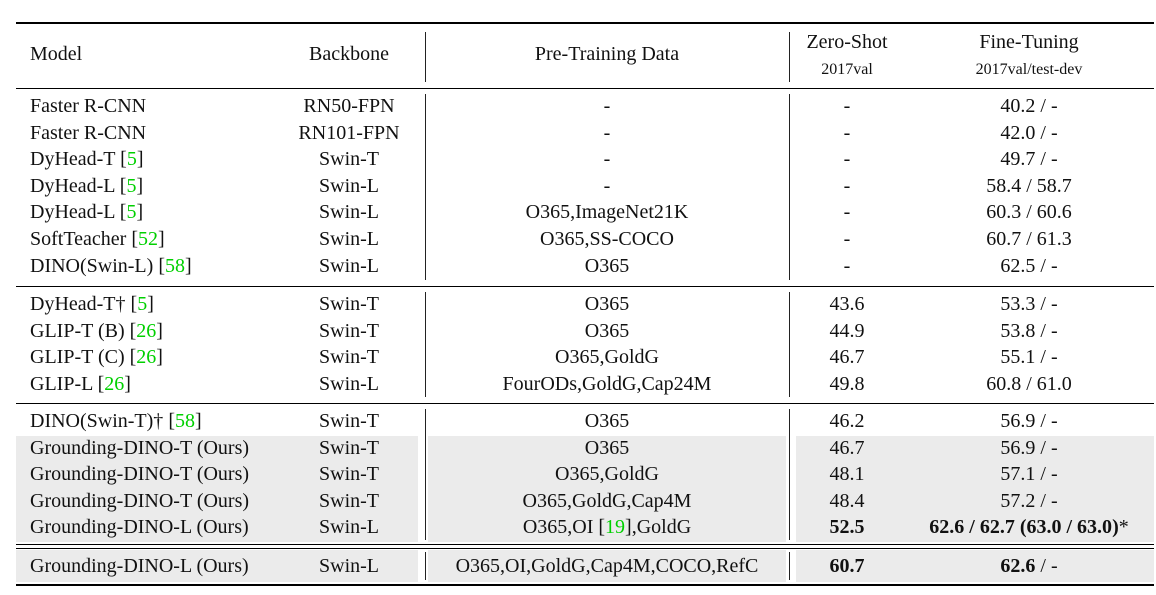  I want to click on model-name: GLIP-T (B), so click(77, 331).